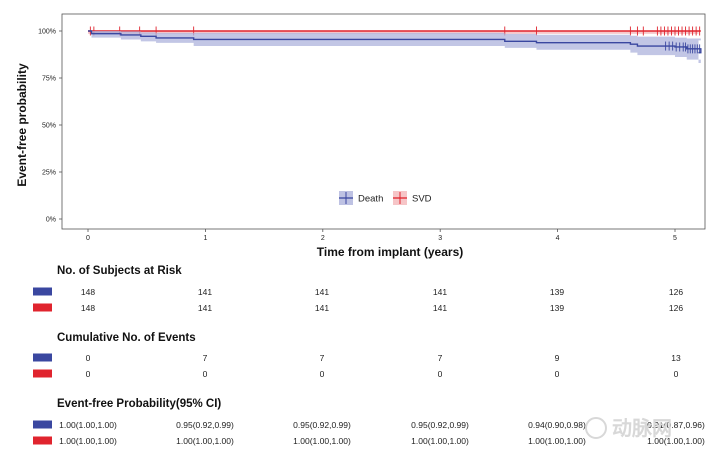 The width and height of the screenshot is (725, 456). I want to click on y-tick-label: 25%, so click(49, 173).